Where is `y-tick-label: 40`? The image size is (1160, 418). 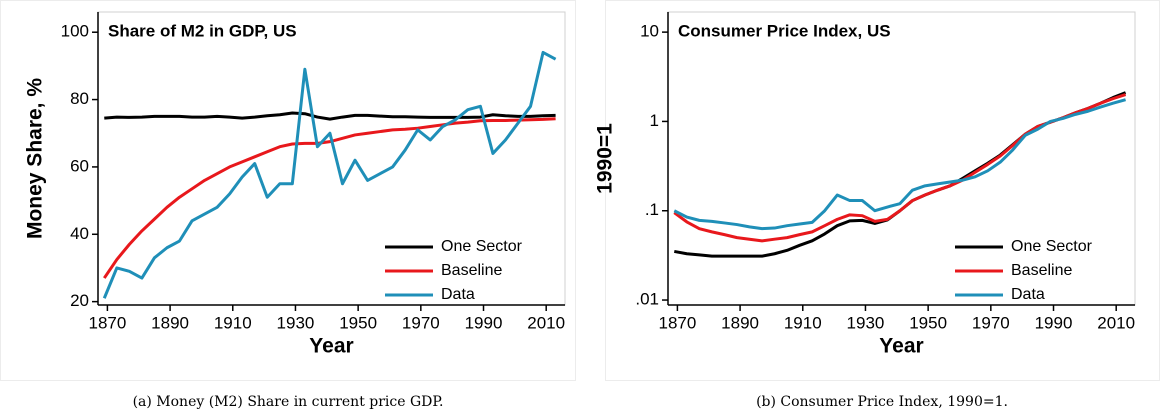 y-tick-label: 40 is located at coordinates (79, 233).